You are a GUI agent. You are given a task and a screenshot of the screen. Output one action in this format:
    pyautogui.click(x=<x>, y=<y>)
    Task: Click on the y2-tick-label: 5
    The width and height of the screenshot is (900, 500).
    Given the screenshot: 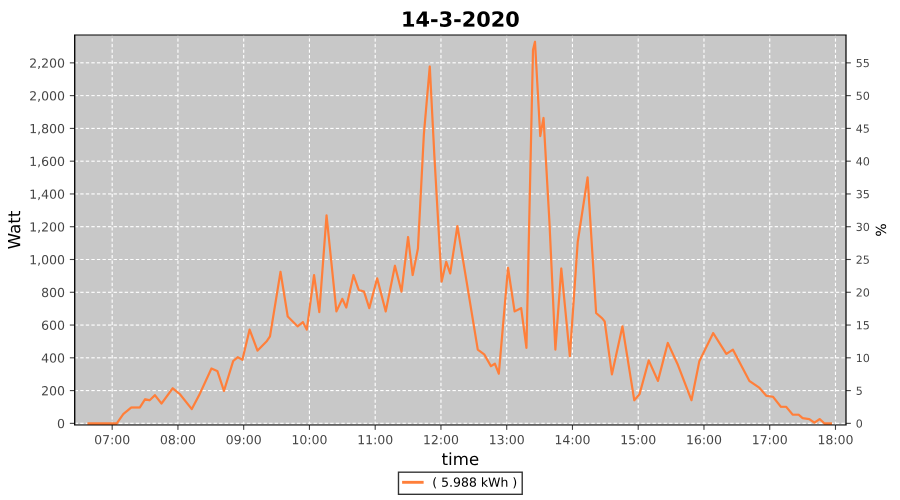 What is the action you would take?
    pyautogui.click(x=859, y=390)
    